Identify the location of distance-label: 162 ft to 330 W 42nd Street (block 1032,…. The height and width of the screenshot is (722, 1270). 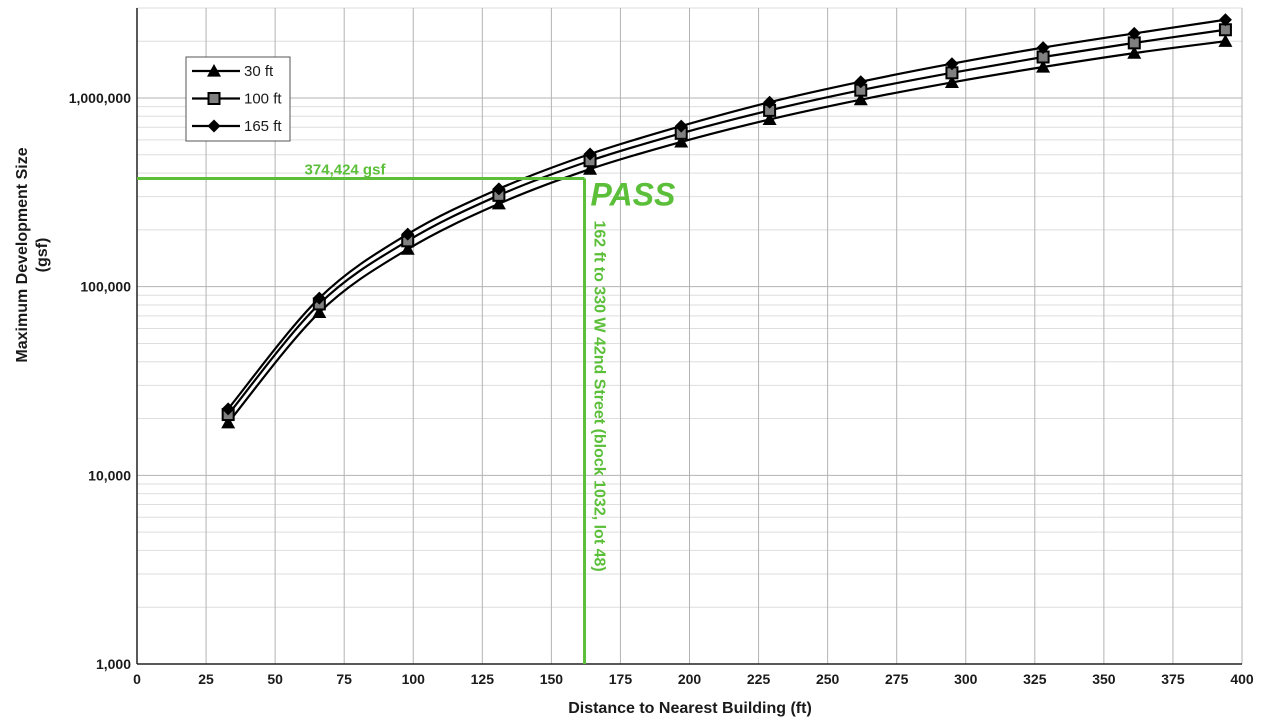
(599, 396).